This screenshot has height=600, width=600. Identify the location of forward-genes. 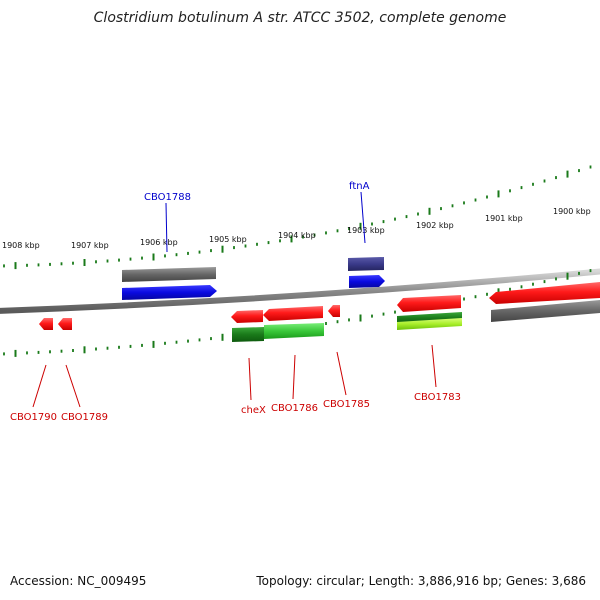
(361, 289).